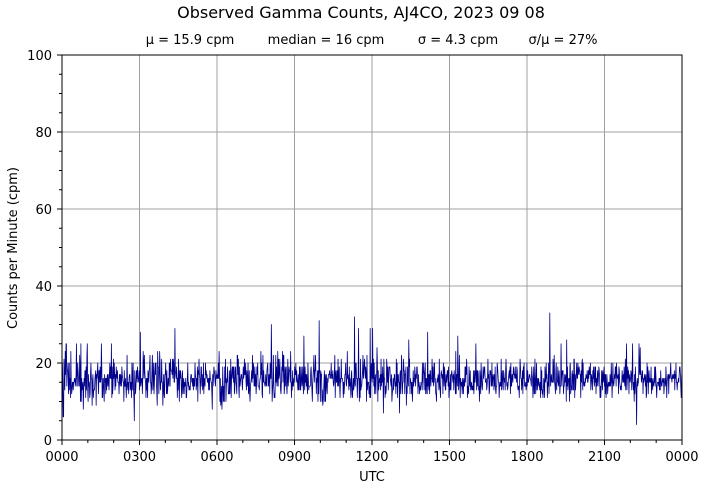 This screenshot has height=489, width=705. What do you see at coordinates (43, 210) in the screenshot?
I see `y-tick-label: 60` at bounding box center [43, 210].